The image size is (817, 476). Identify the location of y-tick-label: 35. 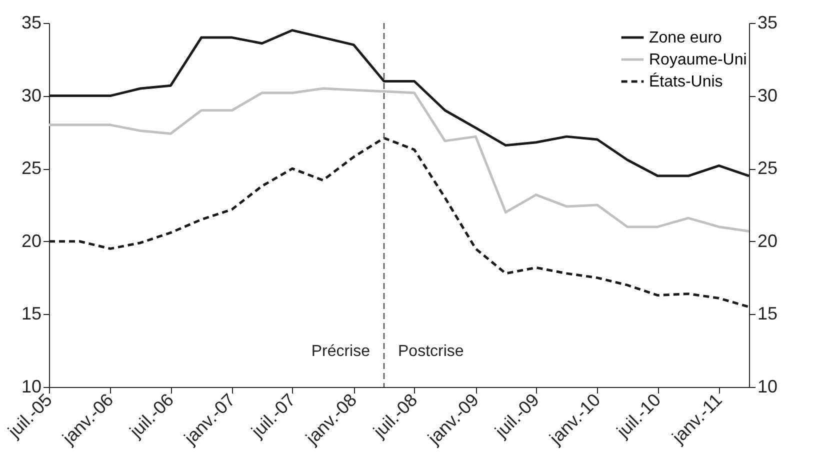
(31, 22).